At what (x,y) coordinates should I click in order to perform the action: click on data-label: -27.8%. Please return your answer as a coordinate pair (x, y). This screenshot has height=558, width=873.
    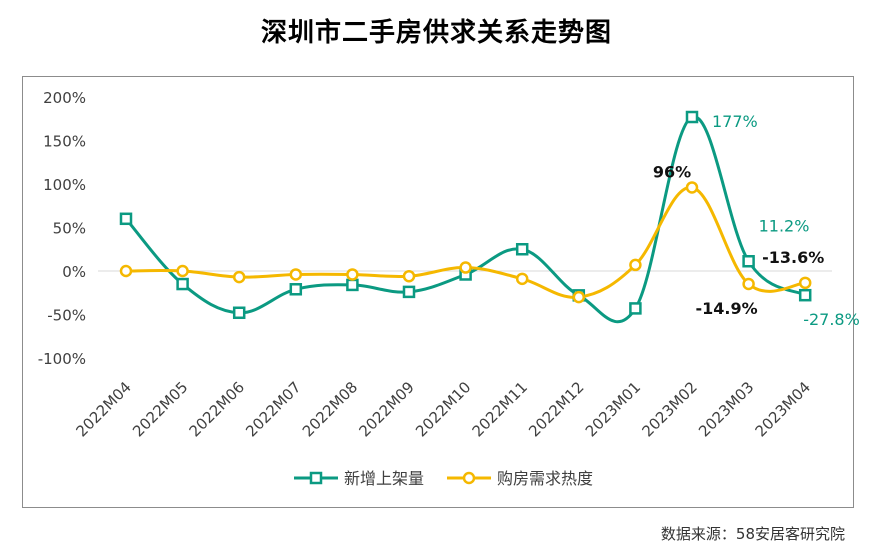
    Looking at the image, I should click on (831, 319).